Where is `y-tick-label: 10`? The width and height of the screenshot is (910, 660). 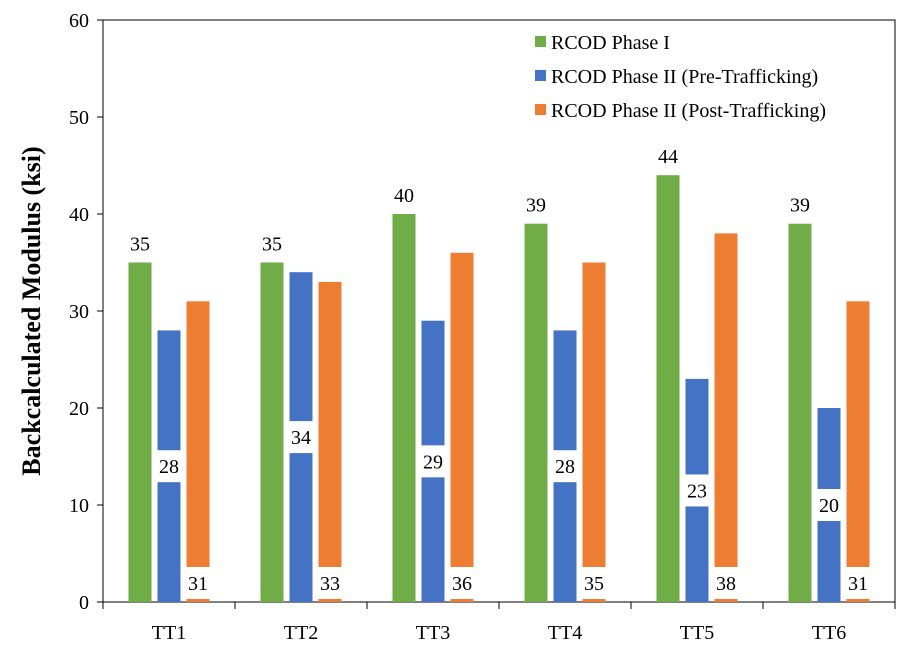
y-tick-label: 10 is located at coordinates (79, 506).